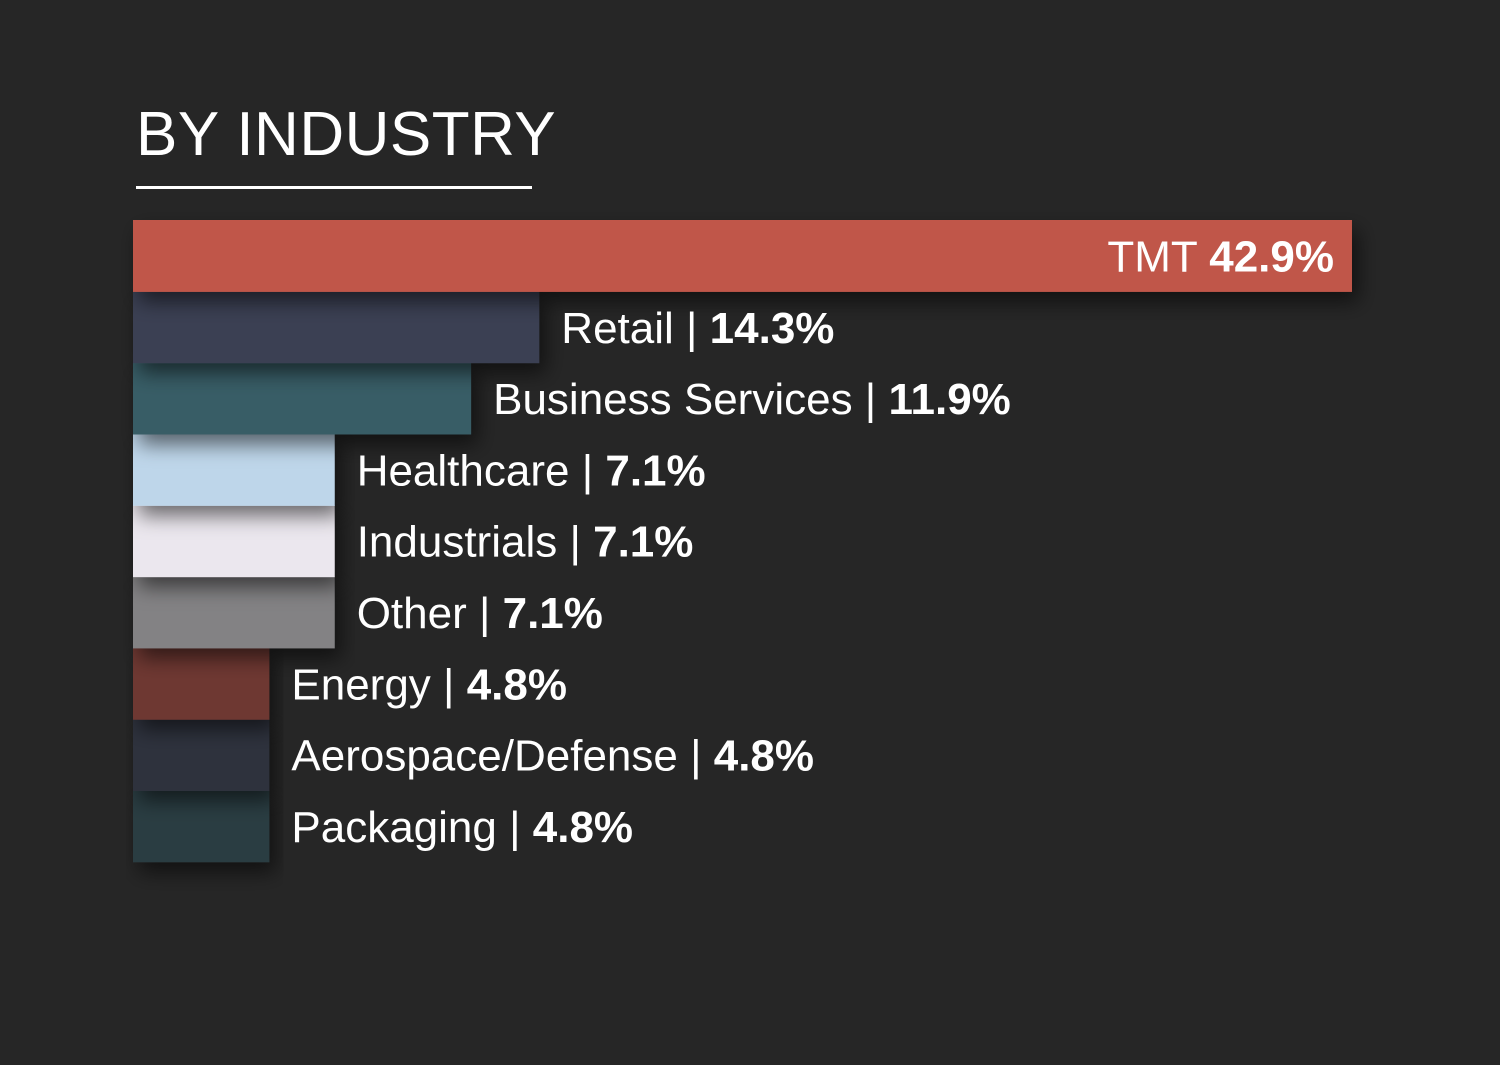 This screenshot has width=1500, height=1065. I want to click on bar-tmt, so click(742, 256).